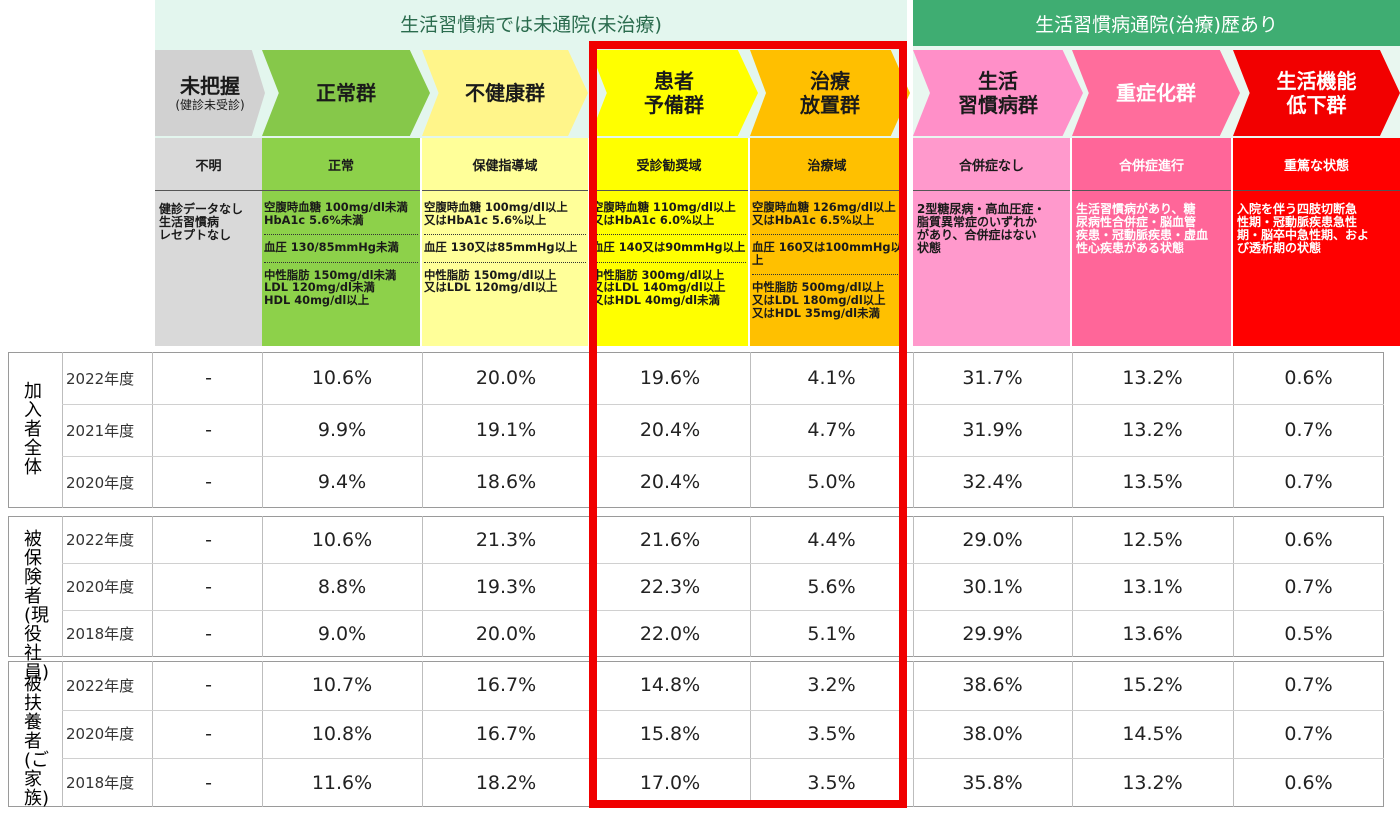 The width and height of the screenshot is (1400, 814). I want to click on value-cell: 10.7%, so click(342, 685).